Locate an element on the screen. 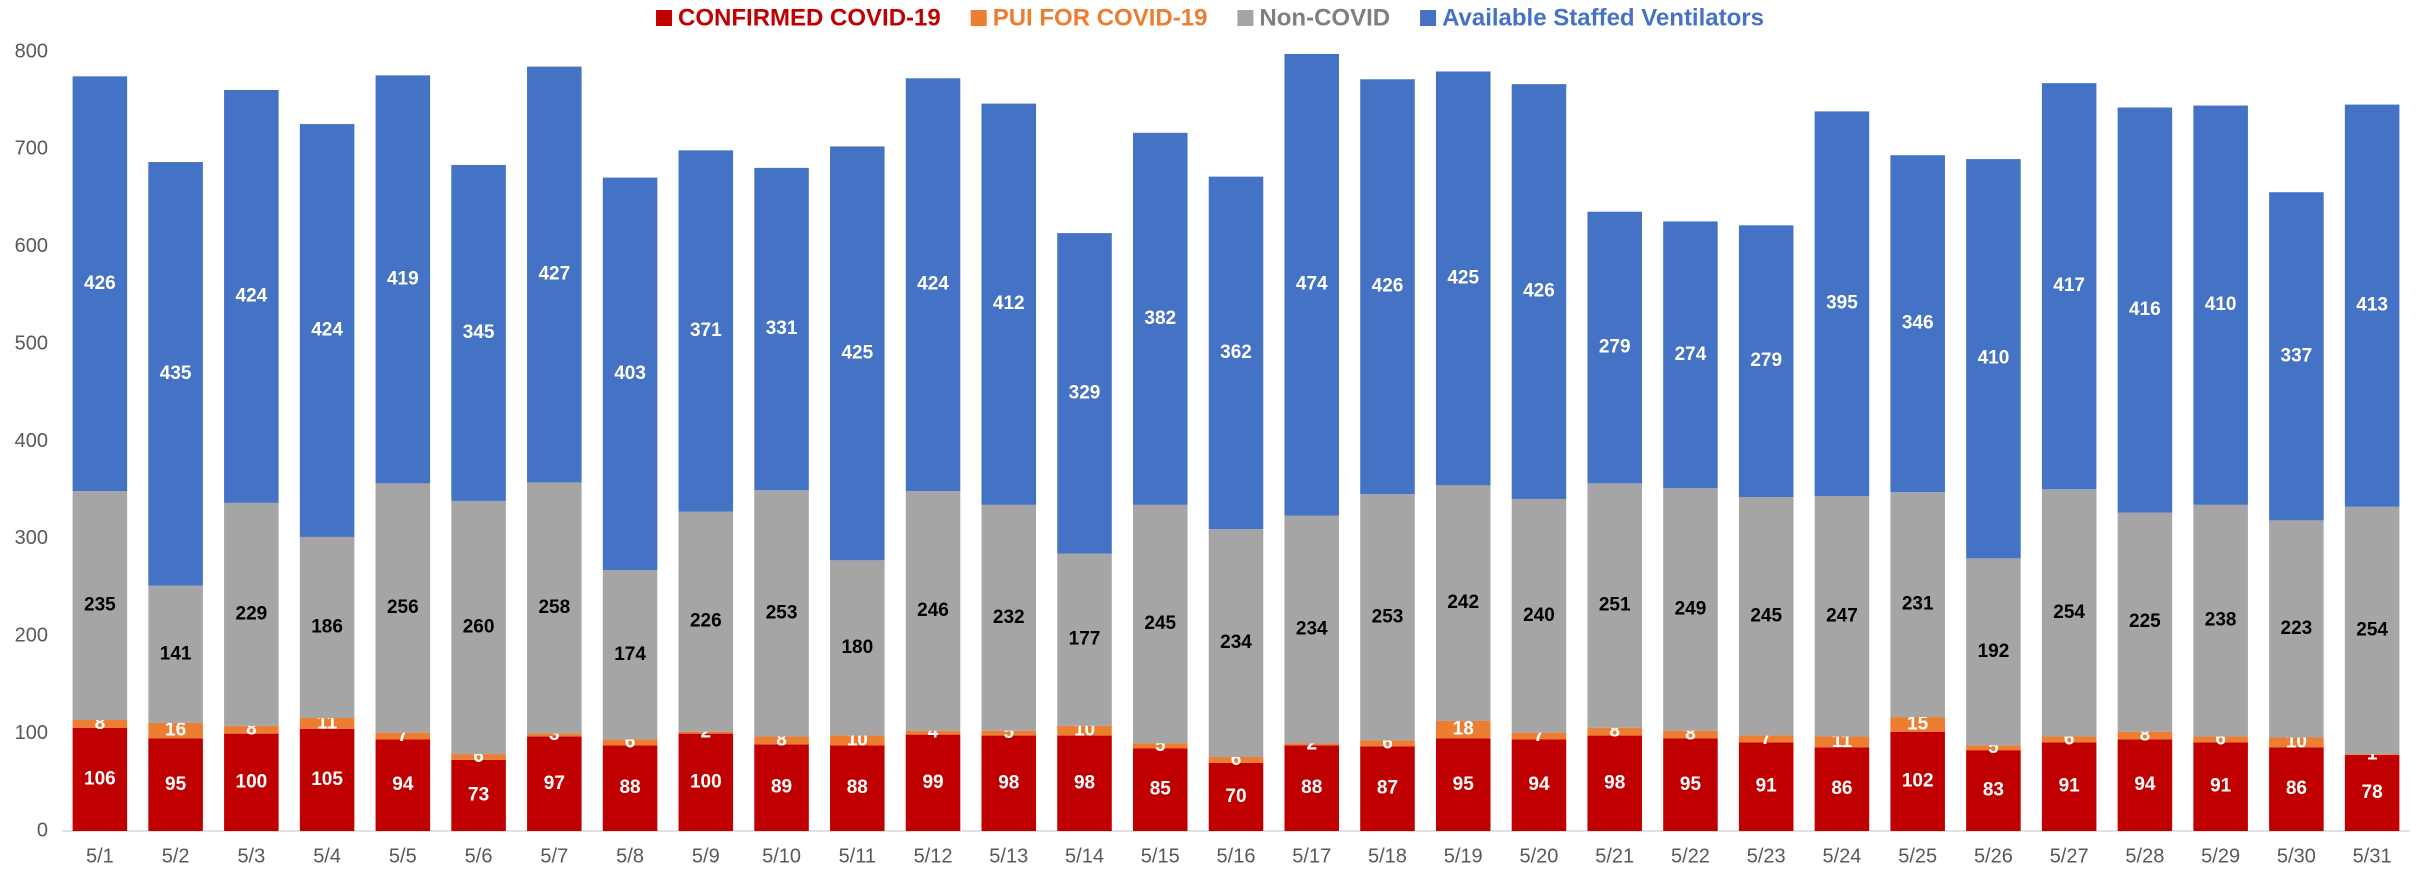 The width and height of the screenshot is (2420, 884). data-label: 1 is located at coordinates (2372, 754).